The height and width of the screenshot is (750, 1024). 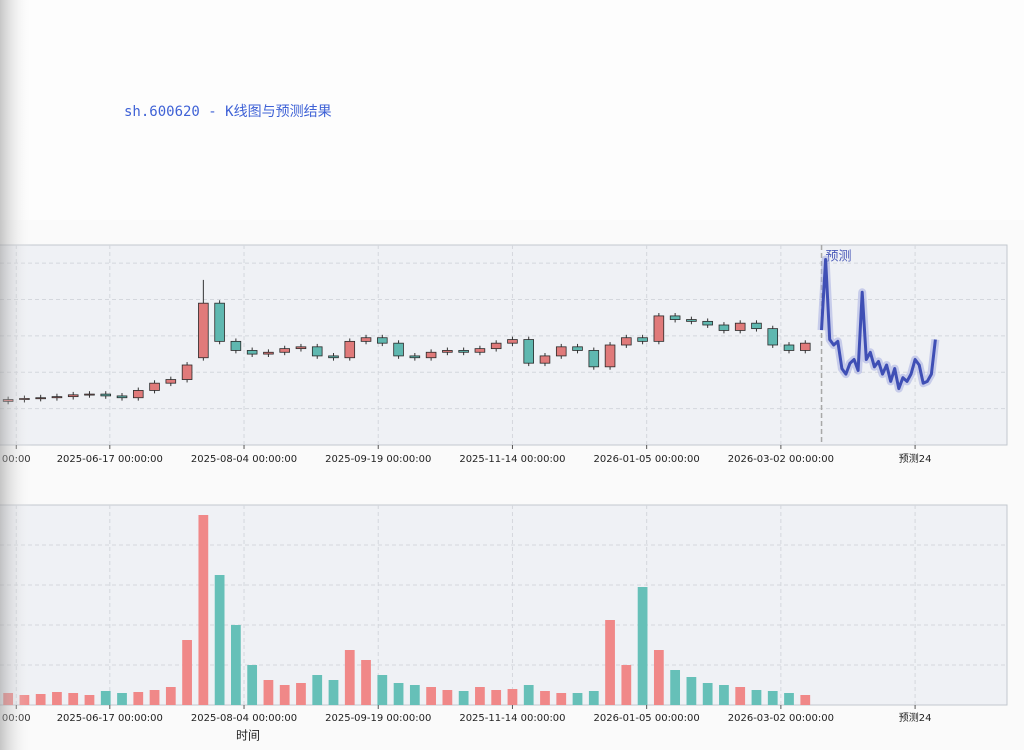 I want to click on left-shadow, so click(x=16, y=375).